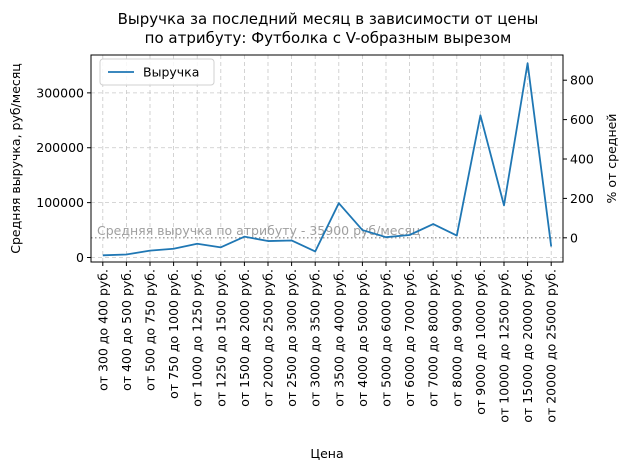 The height and width of the screenshot is (474, 629). I want to click on x-tick-label: от 1250 до 1500 руб., so click(220, 338).